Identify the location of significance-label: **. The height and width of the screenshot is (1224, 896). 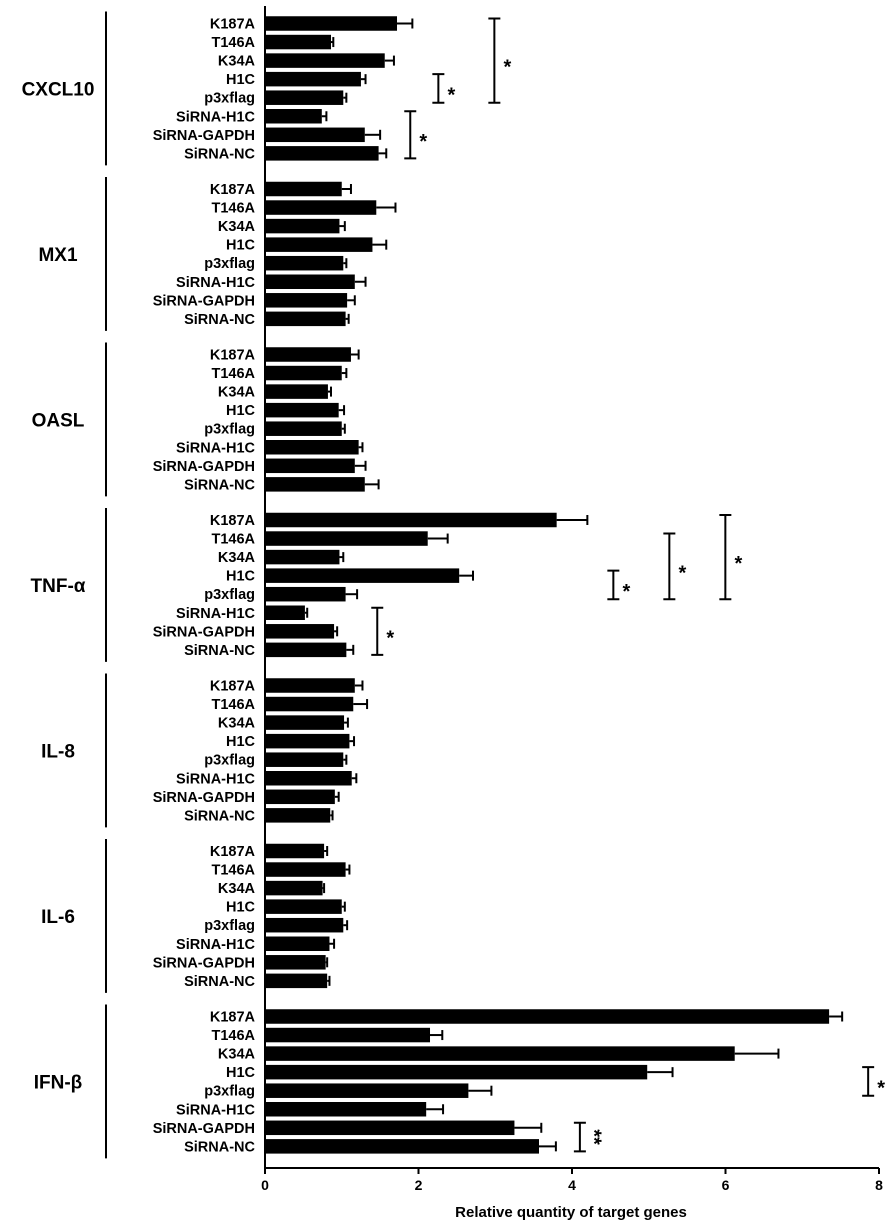
(594, 1137).